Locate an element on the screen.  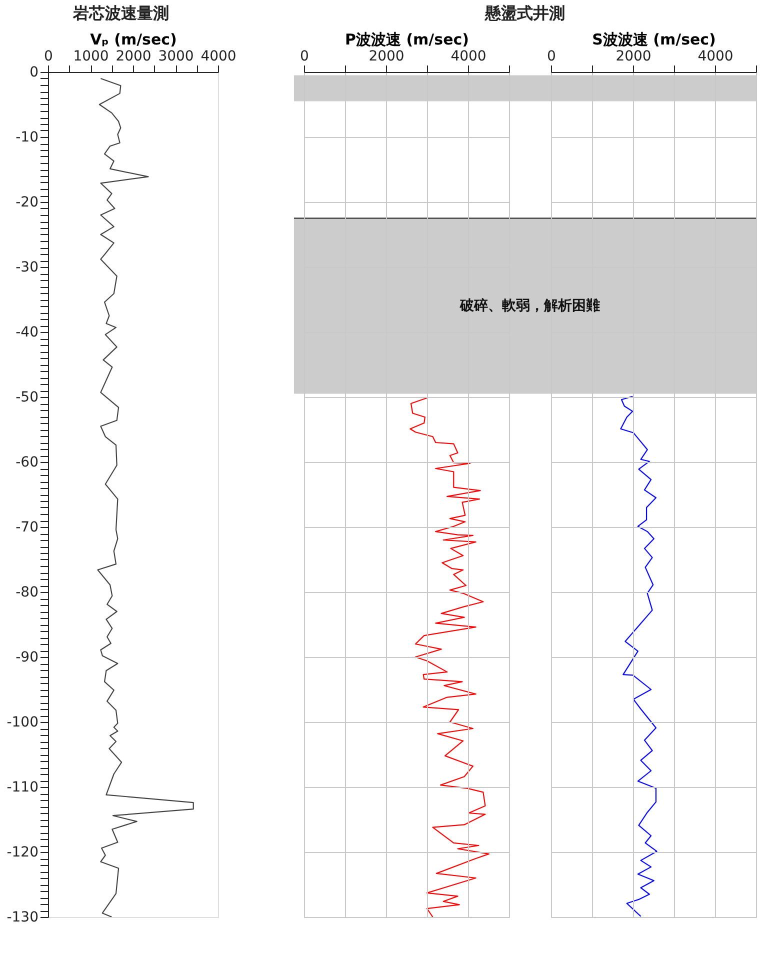
chart-title: 懸盪式井測 is located at coordinates (524, 13).